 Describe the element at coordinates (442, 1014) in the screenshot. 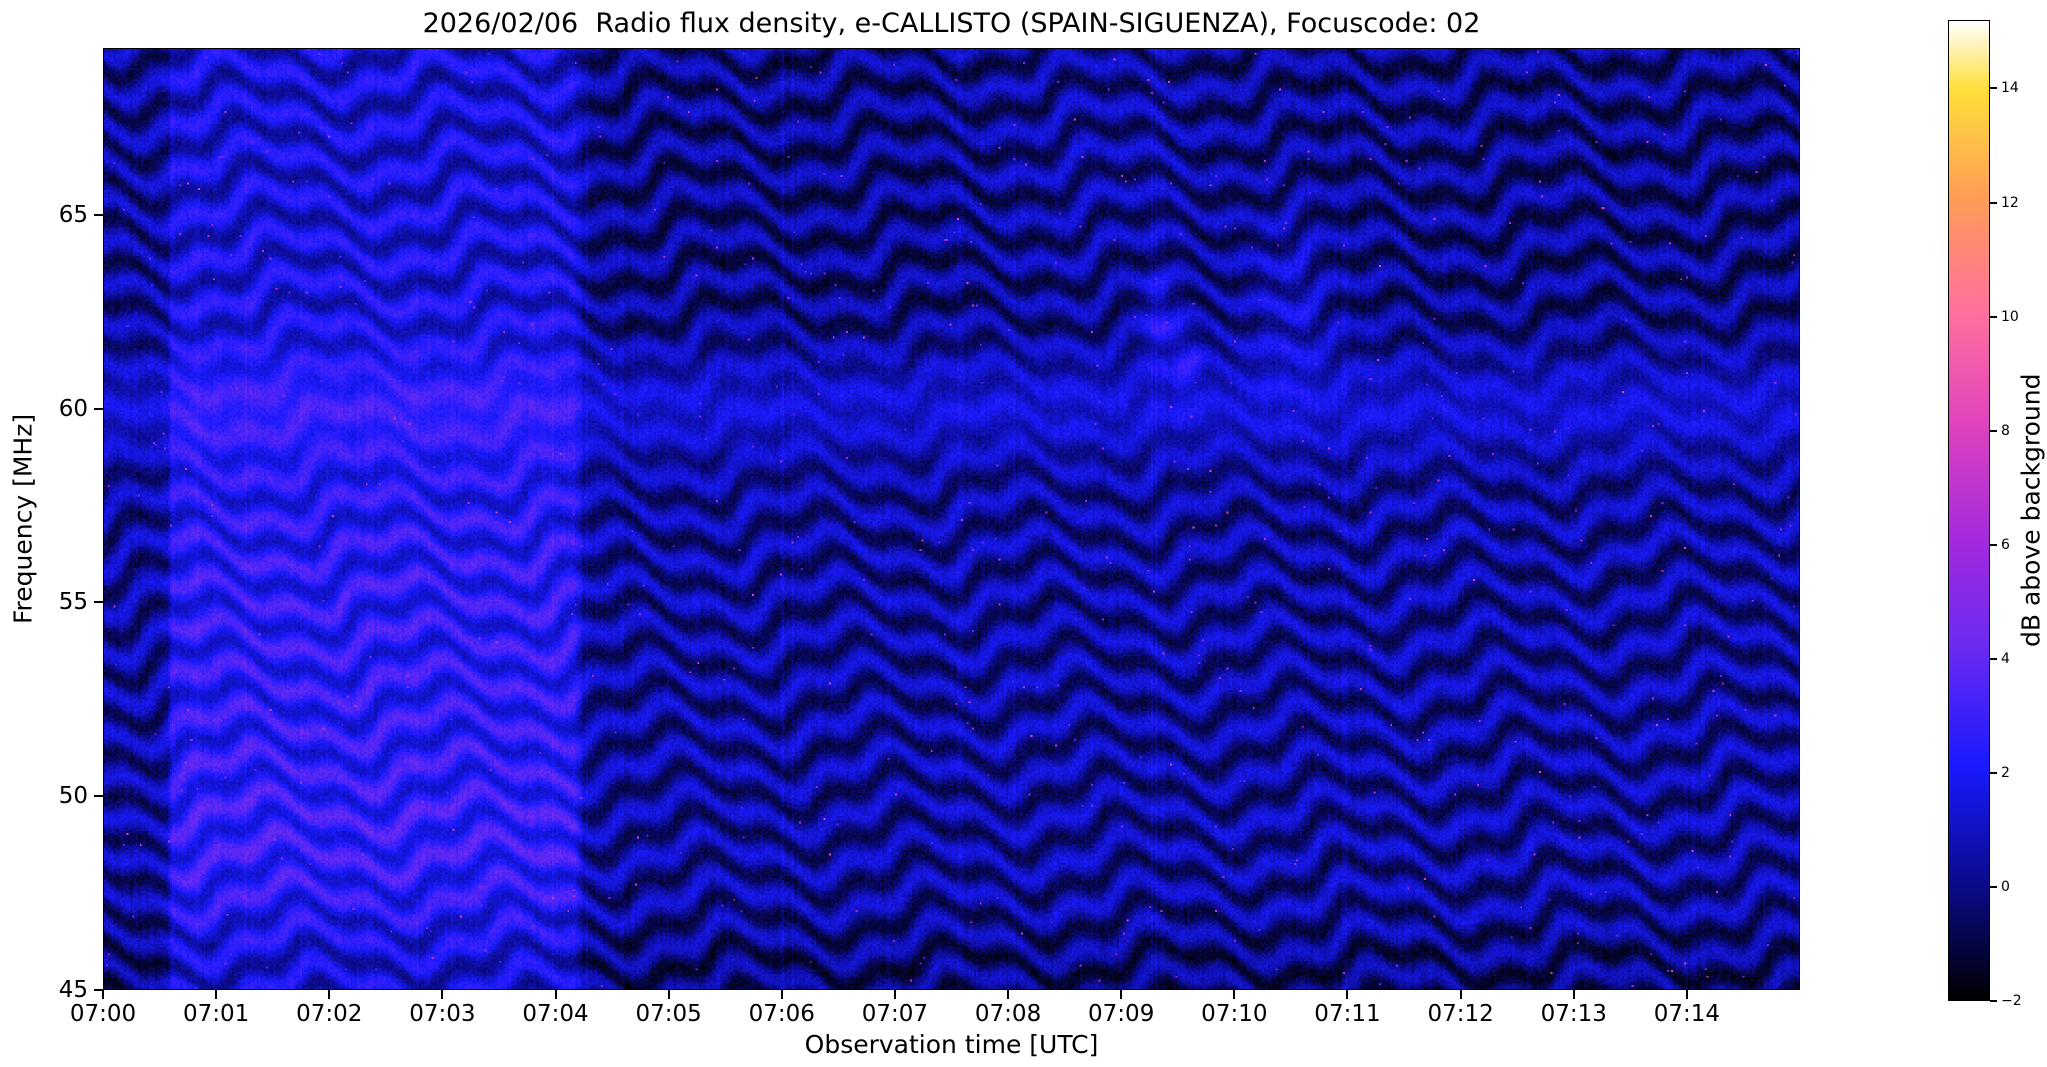

I see `x-tick-label: 07:03` at that location.